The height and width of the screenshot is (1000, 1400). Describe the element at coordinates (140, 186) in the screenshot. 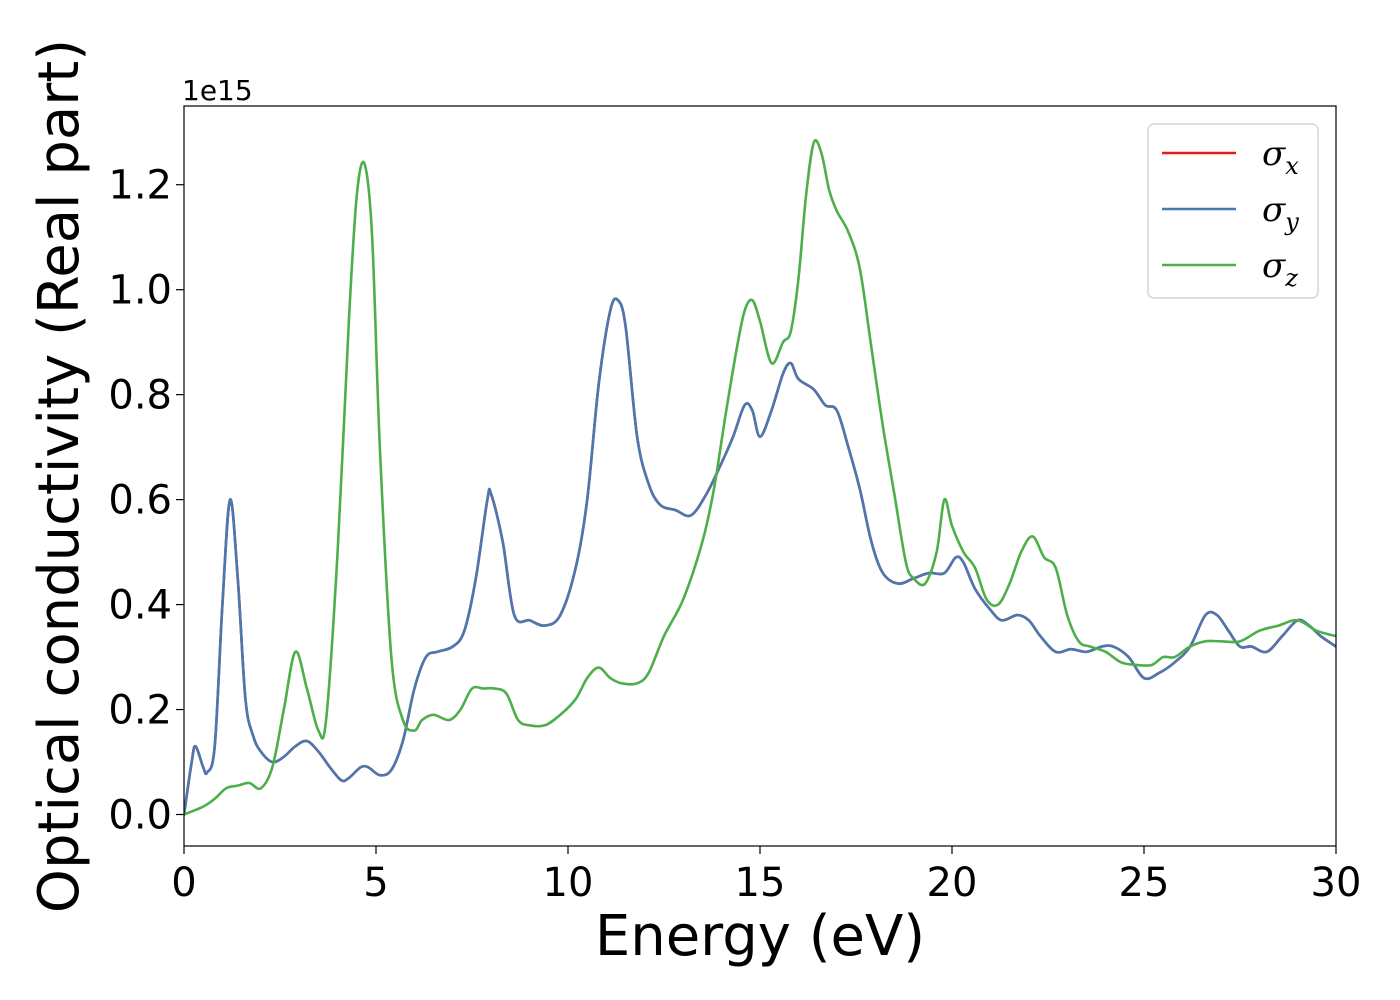

I see `y-tick-label: 1.2` at that location.